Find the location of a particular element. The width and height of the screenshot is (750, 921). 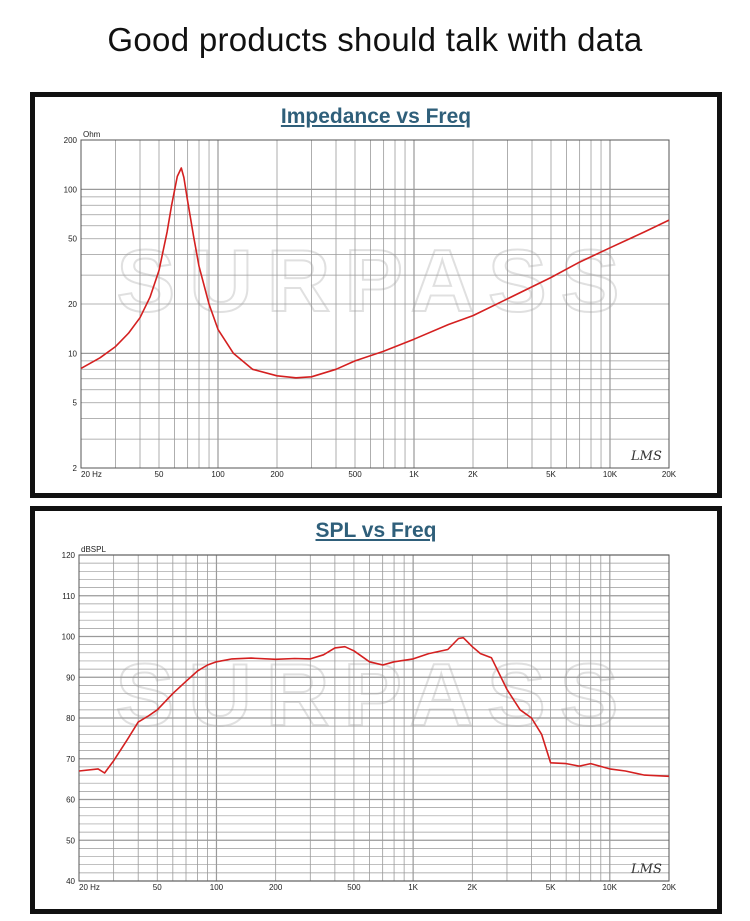

impedance-x-tick-label: 10K is located at coordinates (610, 474).